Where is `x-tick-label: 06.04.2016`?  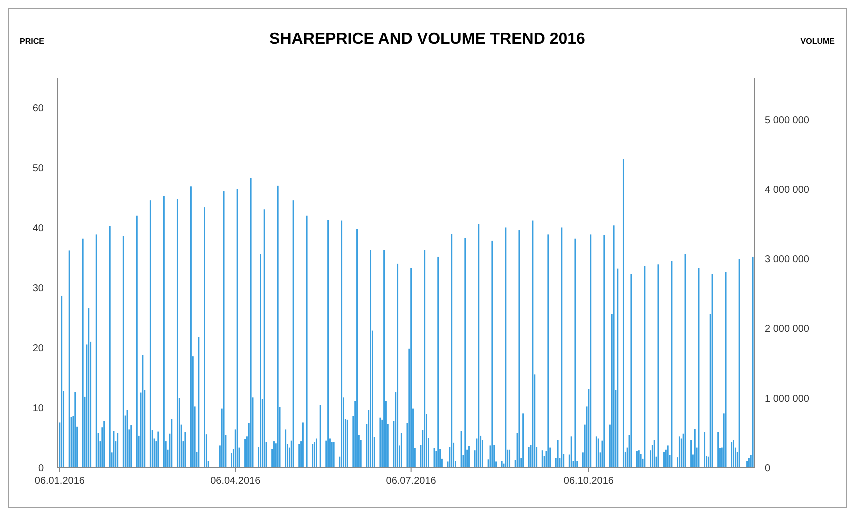 x-tick-label: 06.04.2016 is located at coordinates (236, 481).